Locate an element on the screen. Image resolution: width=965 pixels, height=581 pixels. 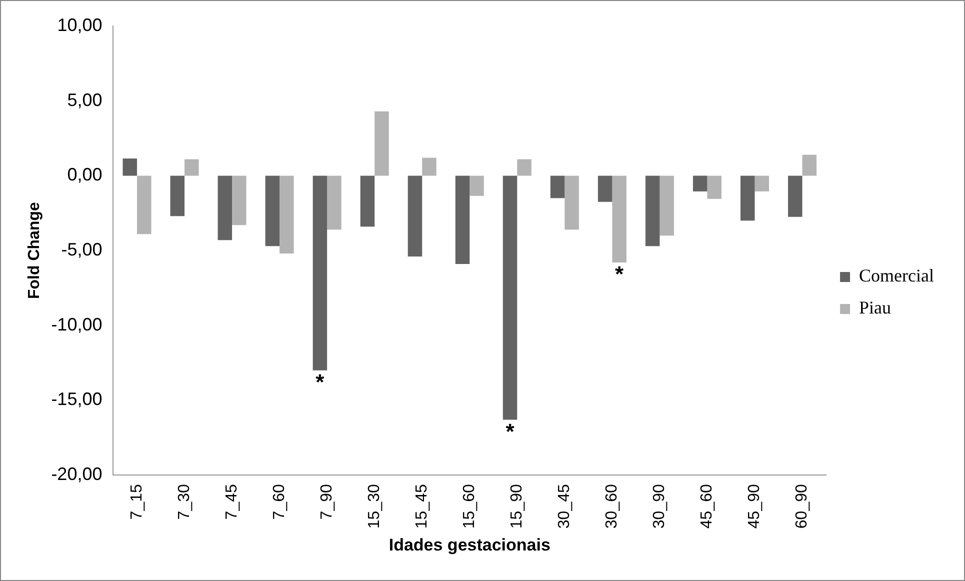
x-tick-label: 60_90 is located at coordinates (802, 506).